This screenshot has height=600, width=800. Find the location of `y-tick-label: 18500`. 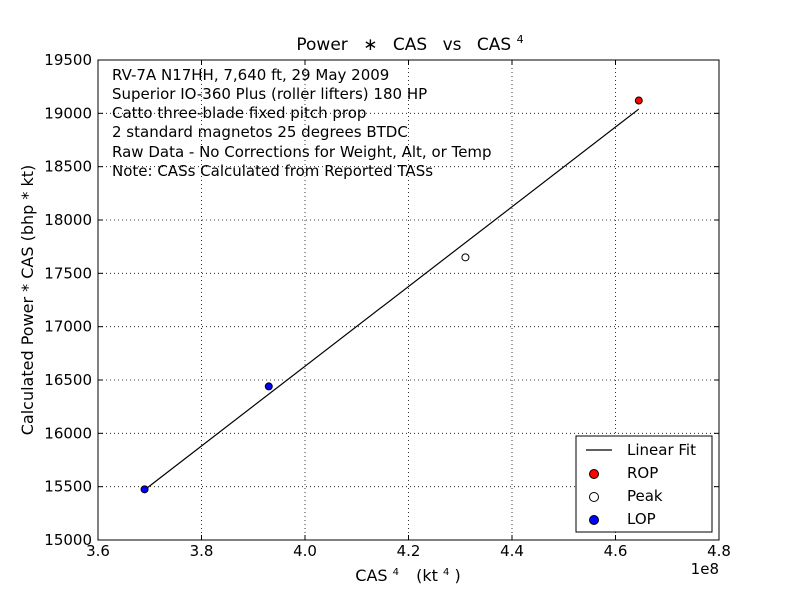

y-tick-label: 18500 is located at coordinates (68, 167).